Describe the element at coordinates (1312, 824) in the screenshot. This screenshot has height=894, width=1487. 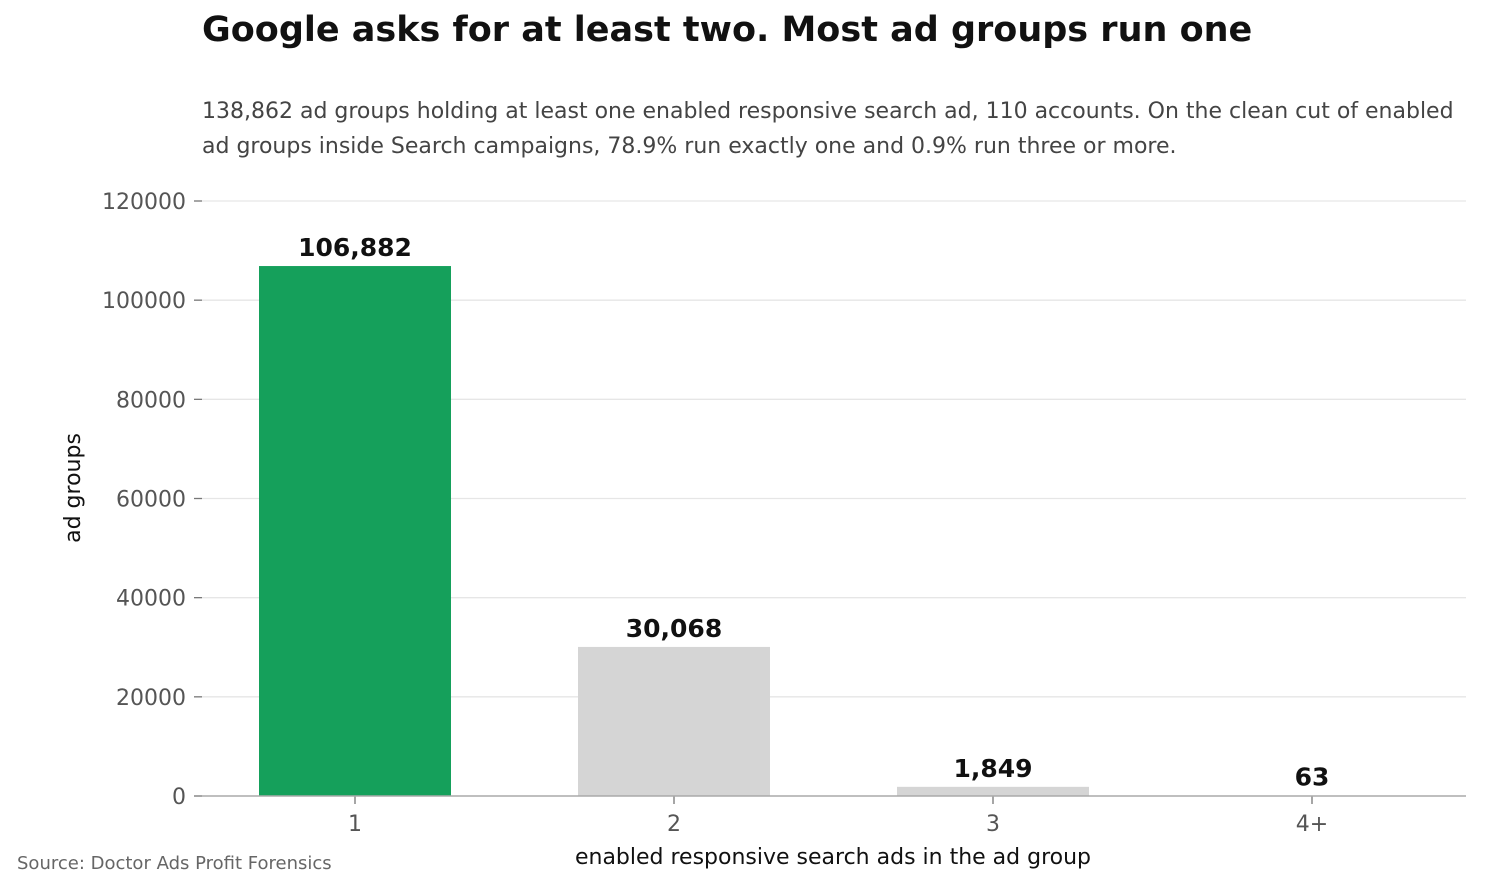
I see `x-tick-label: 4+` at that location.